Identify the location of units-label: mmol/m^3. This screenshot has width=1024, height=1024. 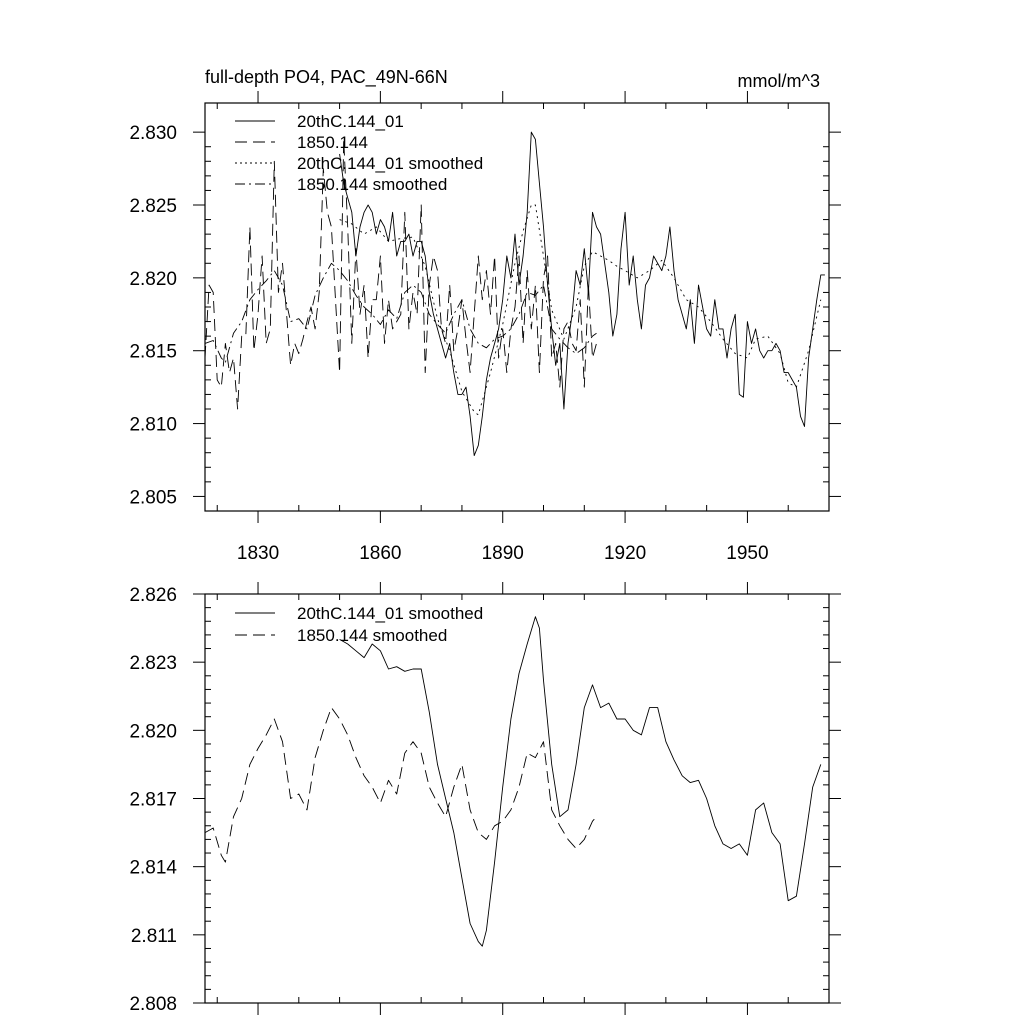
(779, 81).